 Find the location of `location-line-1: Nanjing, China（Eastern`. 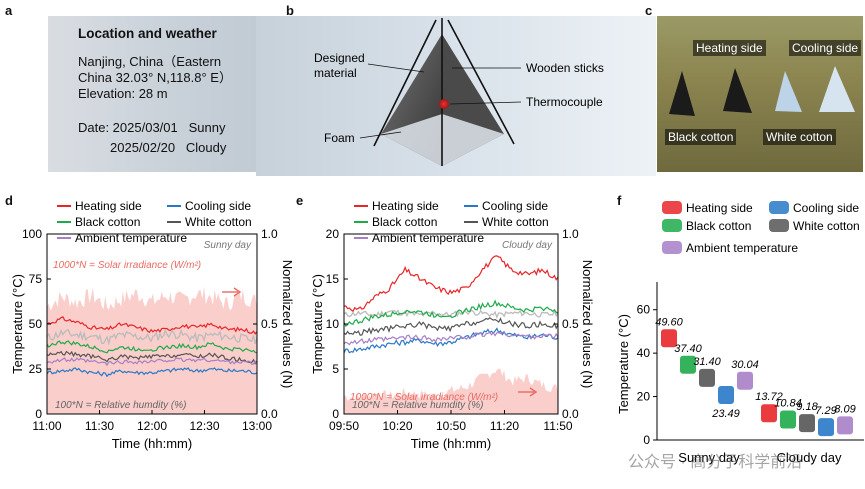

location-line-1: Nanjing, China（Eastern is located at coordinates (150, 61).